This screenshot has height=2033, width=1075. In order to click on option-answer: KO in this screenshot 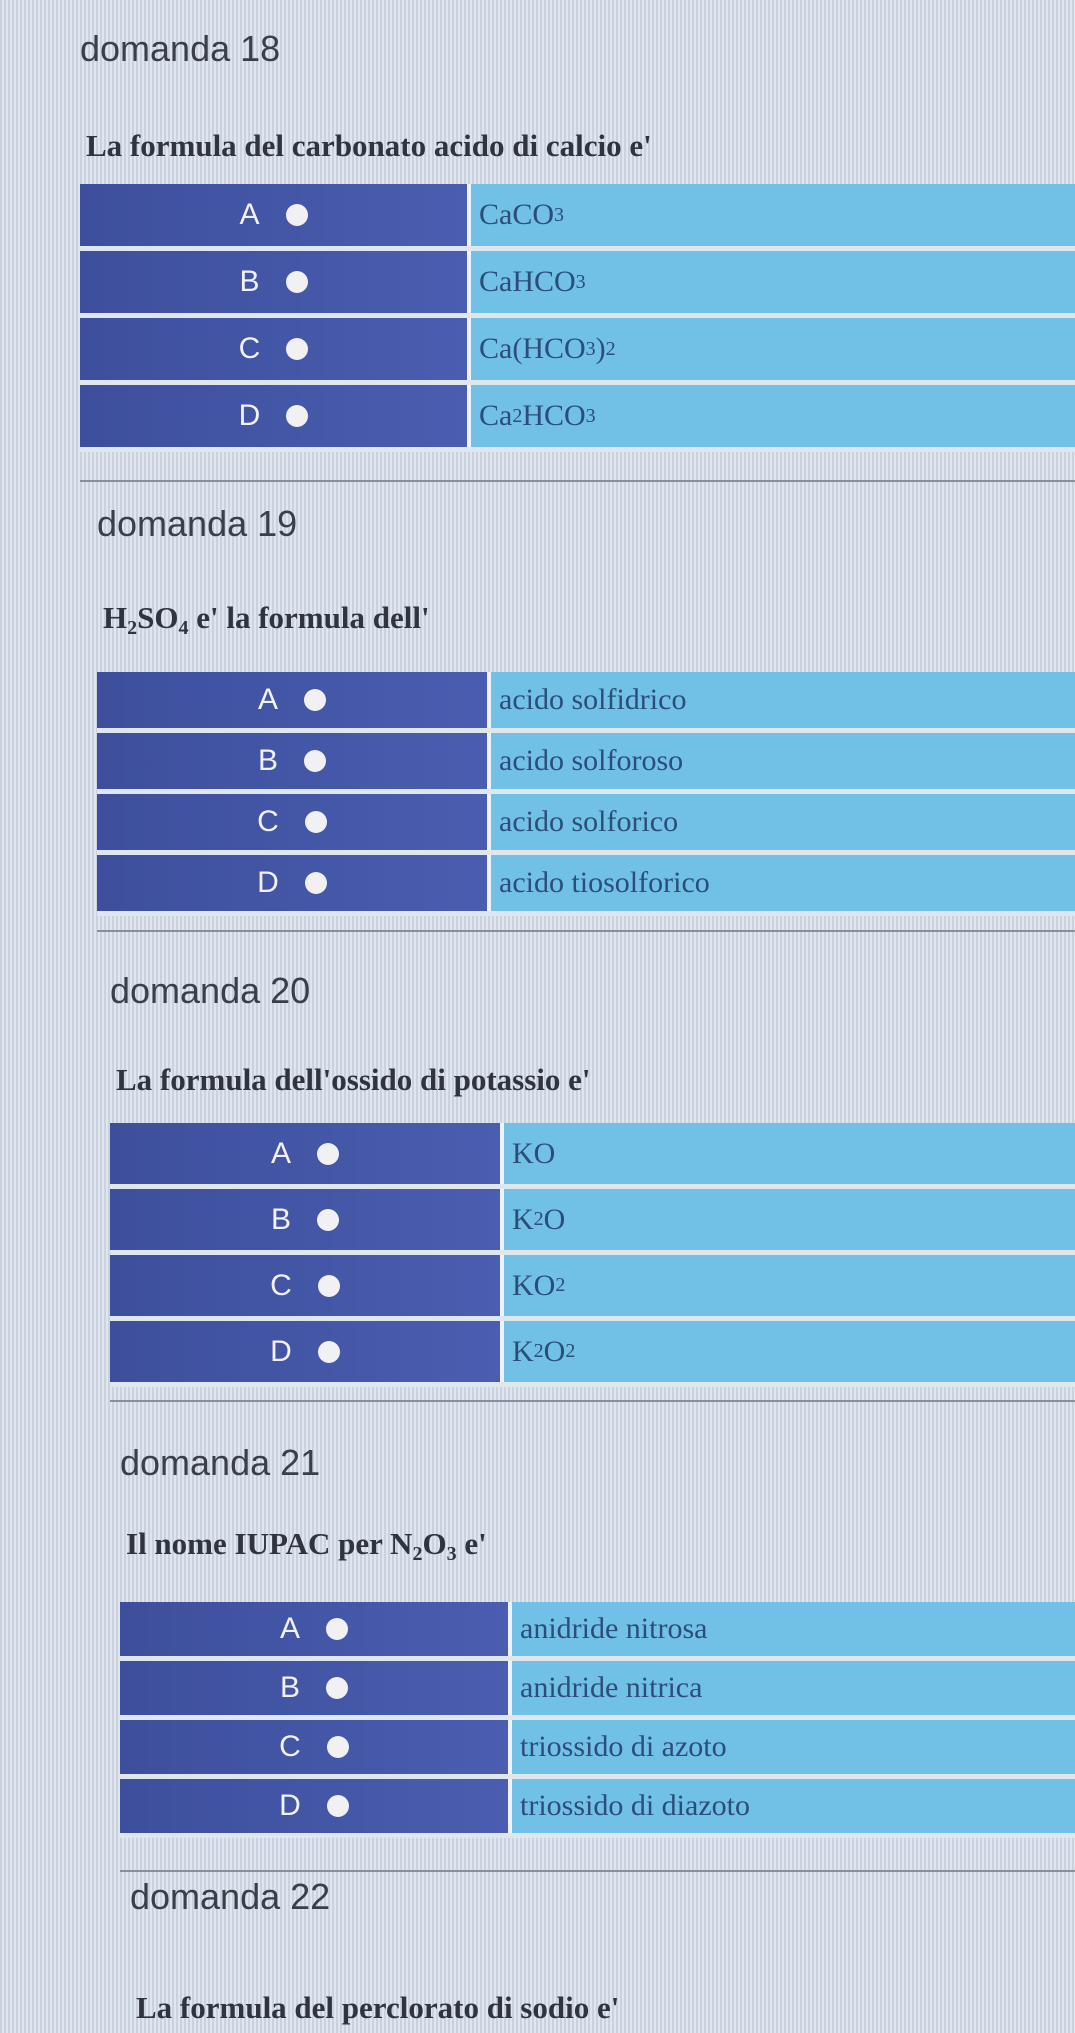, I will do `click(789, 1153)`.